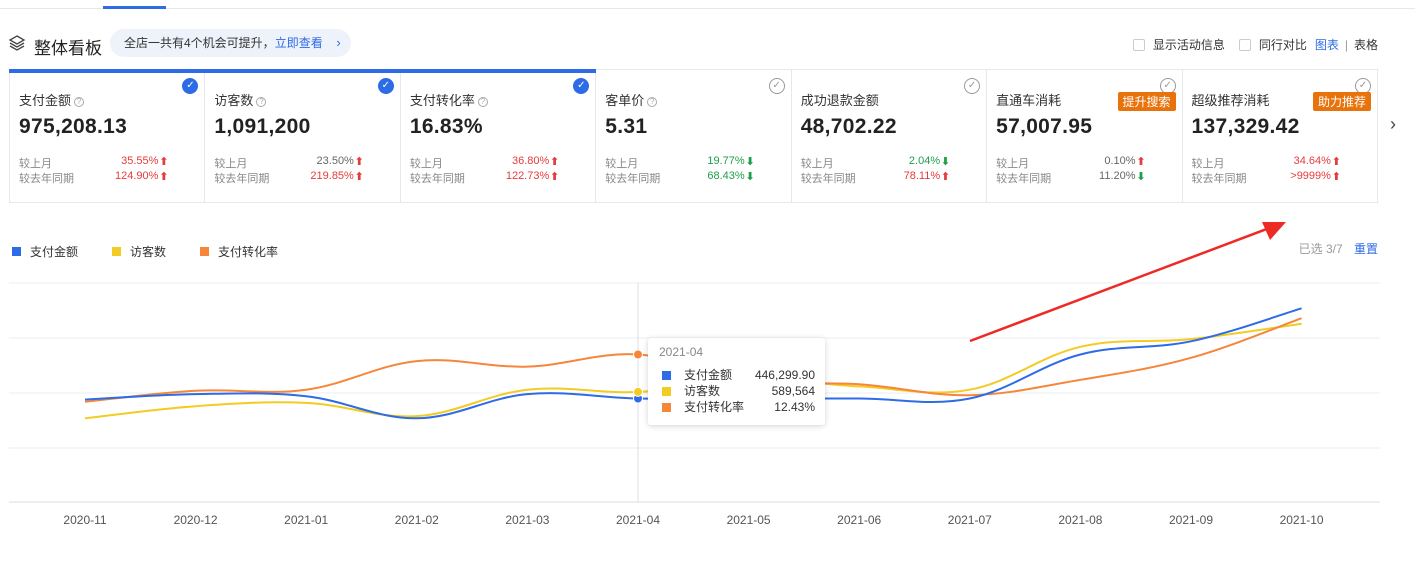 The height and width of the screenshot is (563, 1415). What do you see at coordinates (230, 43) in the screenshot?
I see `opportunity-tip: 全店一共有4个机会可提升，立即查看 ›` at bounding box center [230, 43].